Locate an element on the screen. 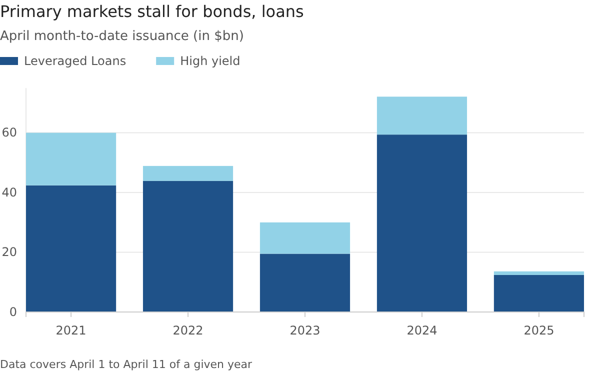 The height and width of the screenshot is (375, 600). x-tick-label: 2025 is located at coordinates (539, 330).